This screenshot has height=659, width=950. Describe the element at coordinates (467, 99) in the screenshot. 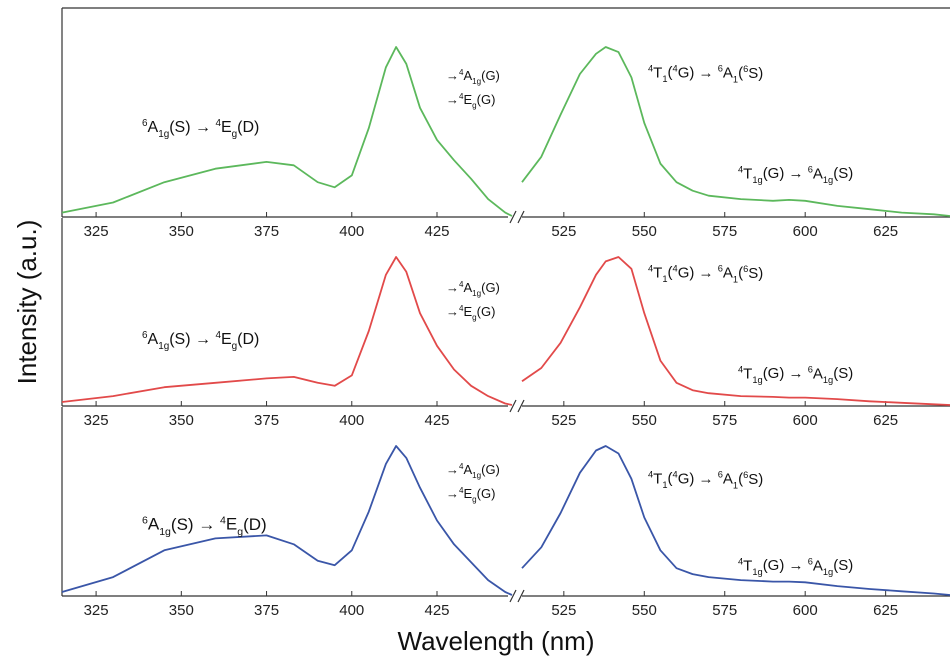

I see `panel-1-annotation-4Eg-G-part: E` at that location.